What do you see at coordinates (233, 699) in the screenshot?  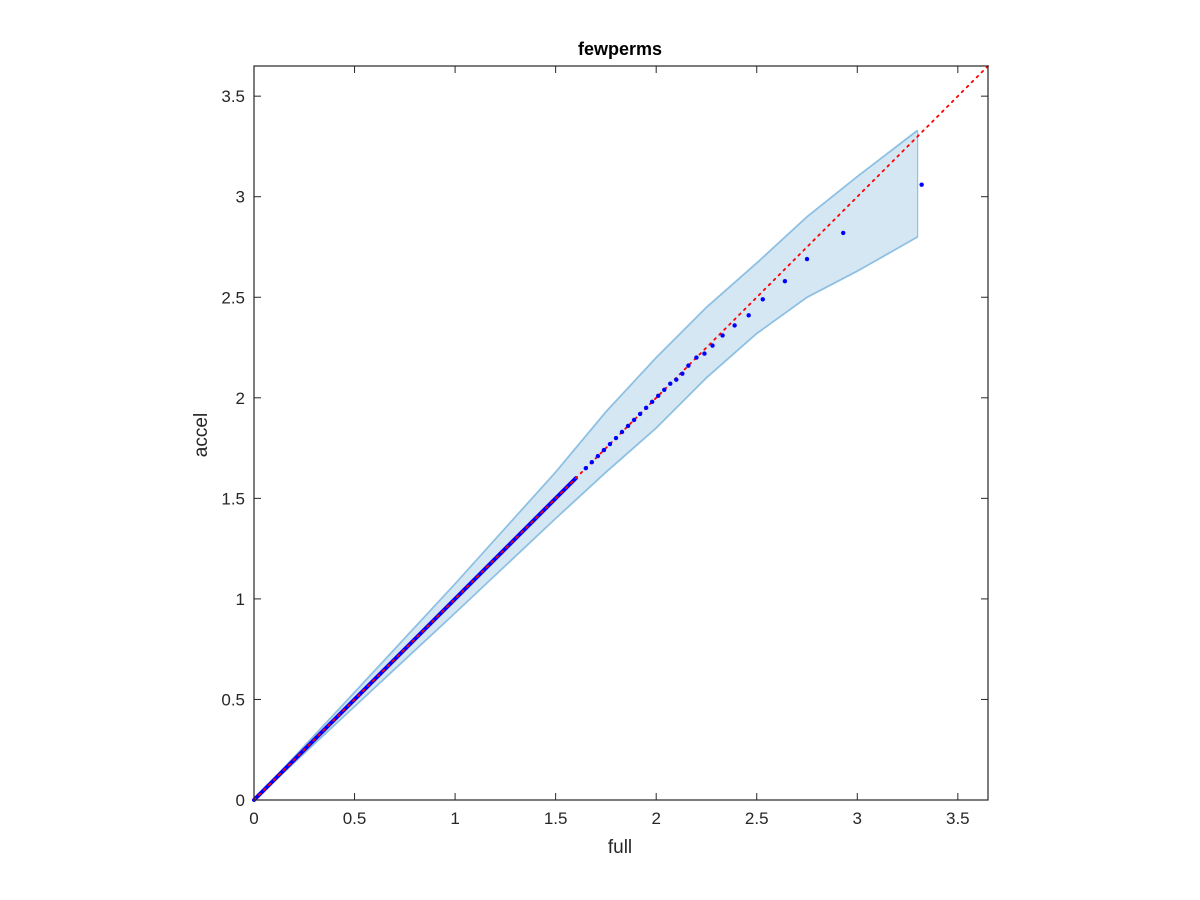 I see `y-tick-label: 0.5` at bounding box center [233, 699].